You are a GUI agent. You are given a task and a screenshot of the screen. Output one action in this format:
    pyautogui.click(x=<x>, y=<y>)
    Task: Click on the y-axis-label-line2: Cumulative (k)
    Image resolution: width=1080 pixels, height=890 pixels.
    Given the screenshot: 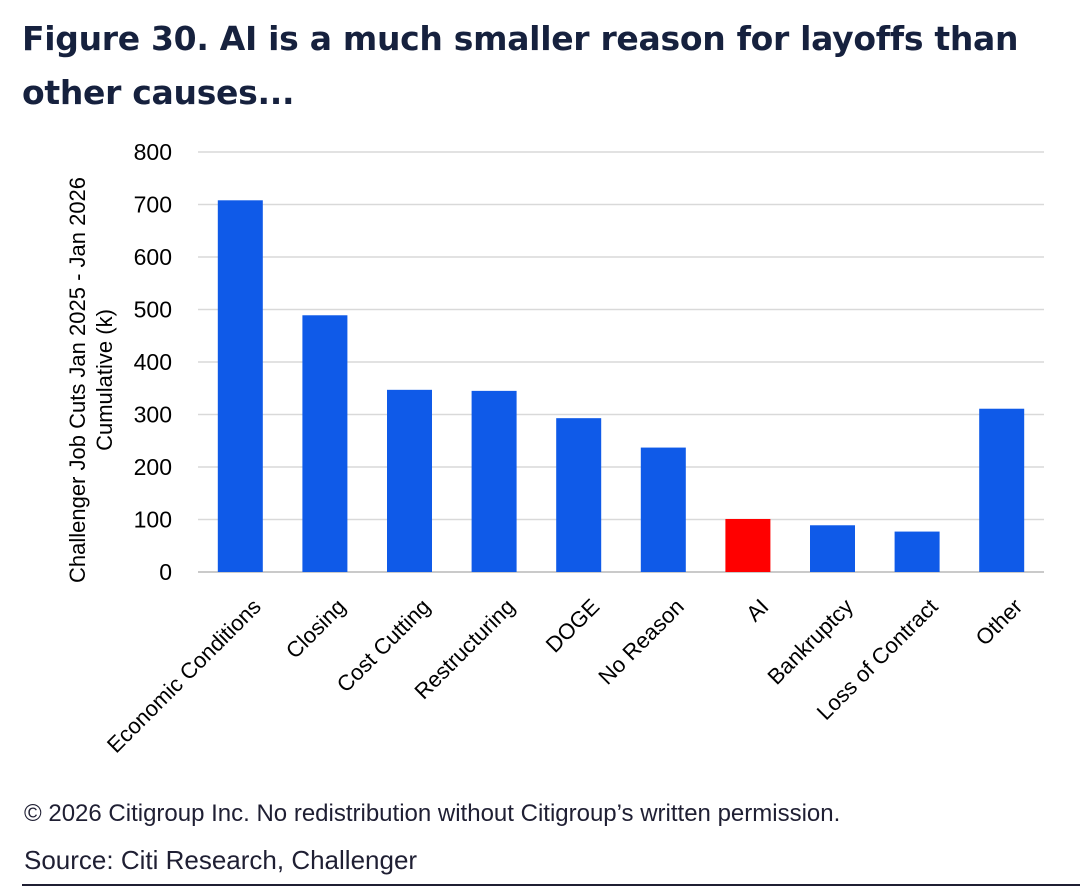 What is the action you would take?
    pyautogui.click(x=104, y=380)
    